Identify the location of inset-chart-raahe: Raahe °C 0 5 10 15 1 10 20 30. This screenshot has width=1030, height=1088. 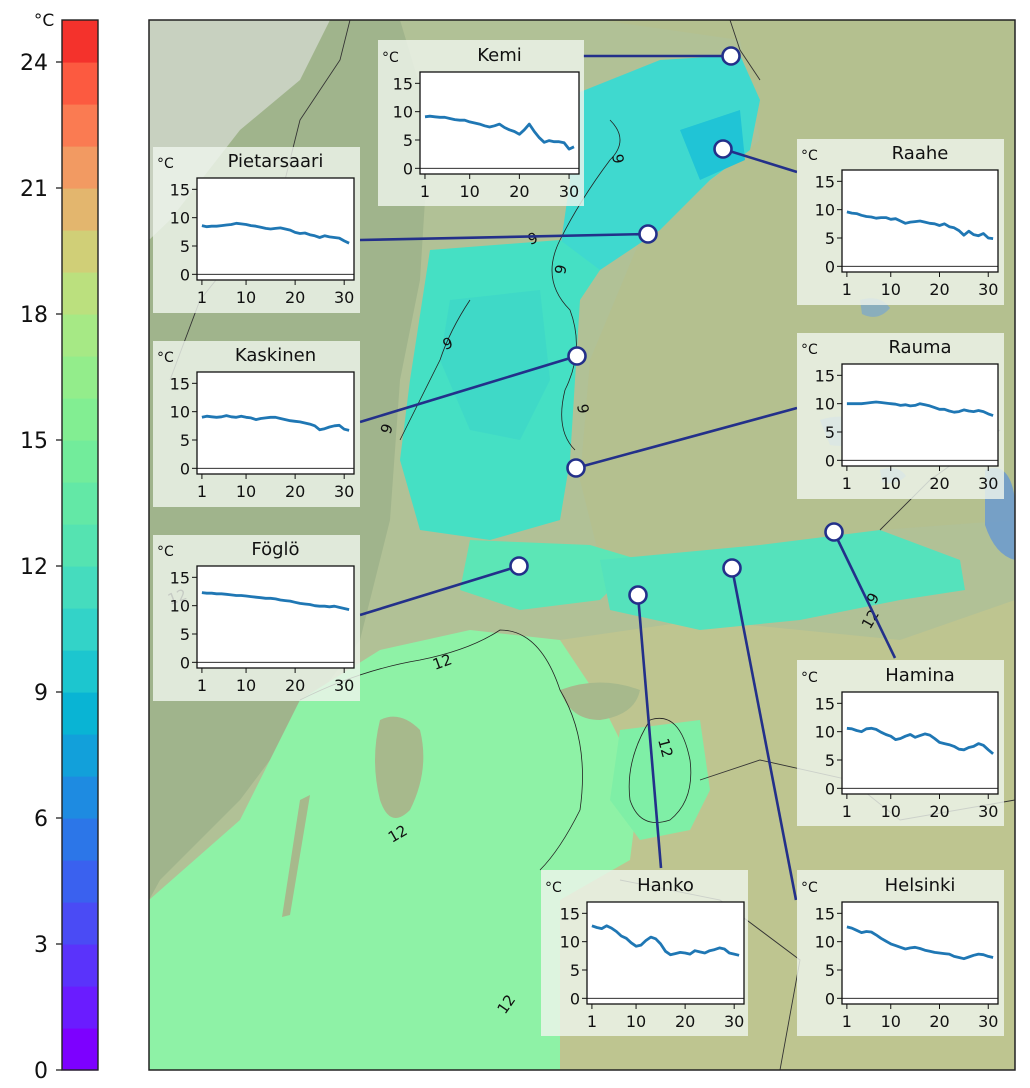
(900, 222).